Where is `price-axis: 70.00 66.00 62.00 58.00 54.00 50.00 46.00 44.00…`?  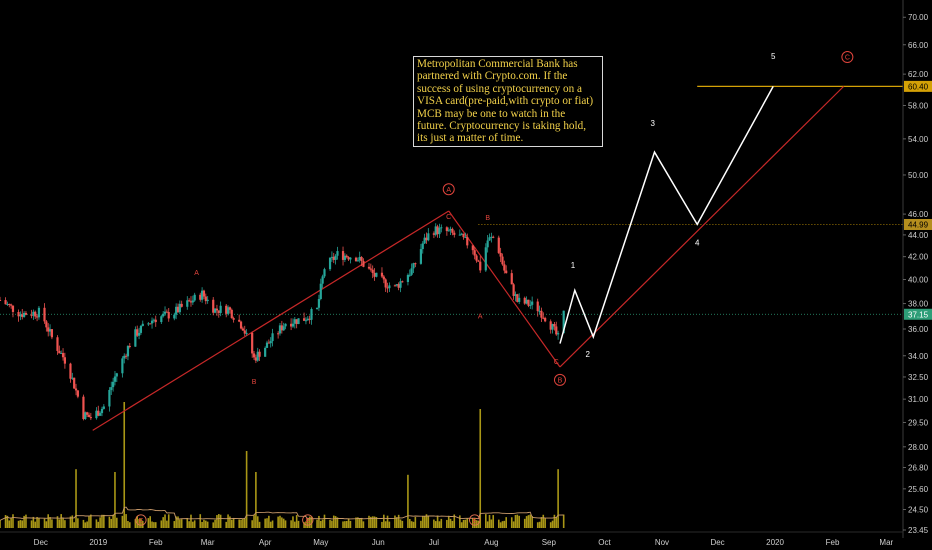
price-axis: 70.00 66.00 62.00 58.00 54.00 50.00 46.00 44.00… is located at coordinates (917, 269).